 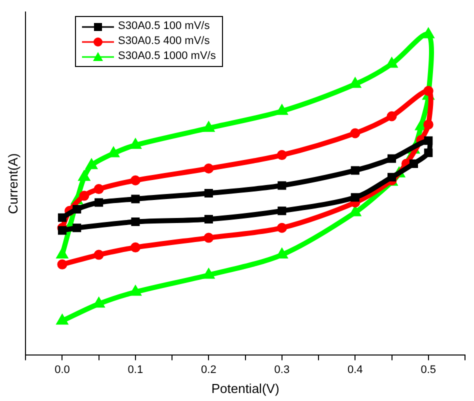 What do you see at coordinates (167, 56) in the screenshot?
I see `legend-label: S30A0.5 1000 mV/s` at bounding box center [167, 56].